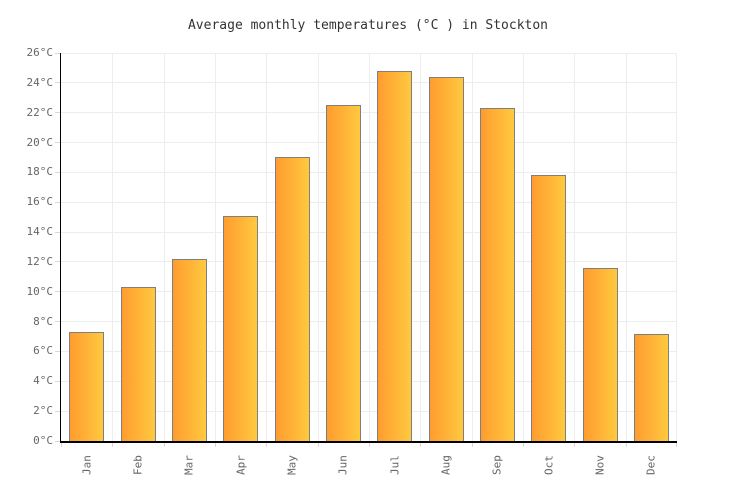 The image size is (736, 500). What do you see at coordinates (40, 142) in the screenshot?
I see `y-axis-label: 20°C` at bounding box center [40, 142].